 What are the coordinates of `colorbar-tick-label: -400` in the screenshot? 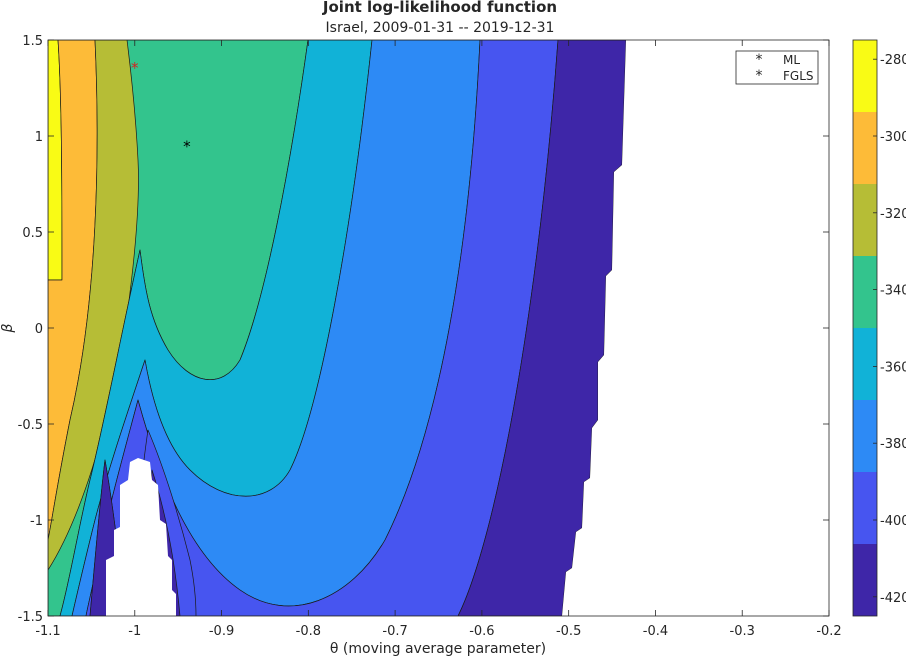 It's located at (893, 521).